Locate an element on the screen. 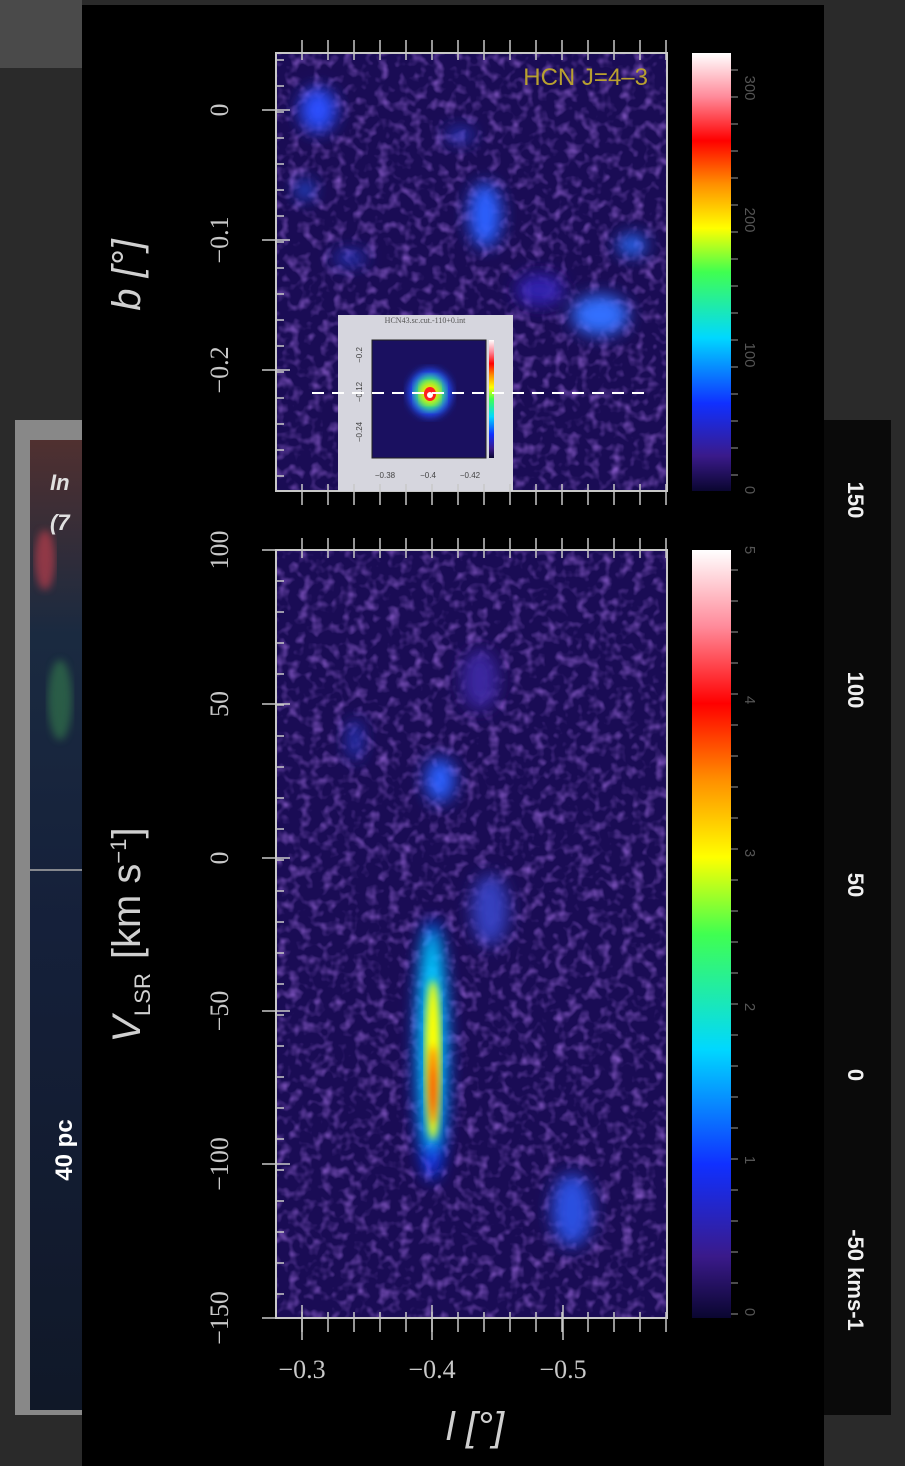 The width and height of the screenshot is (905, 1466). bg-label: In is located at coordinates (60, 482).